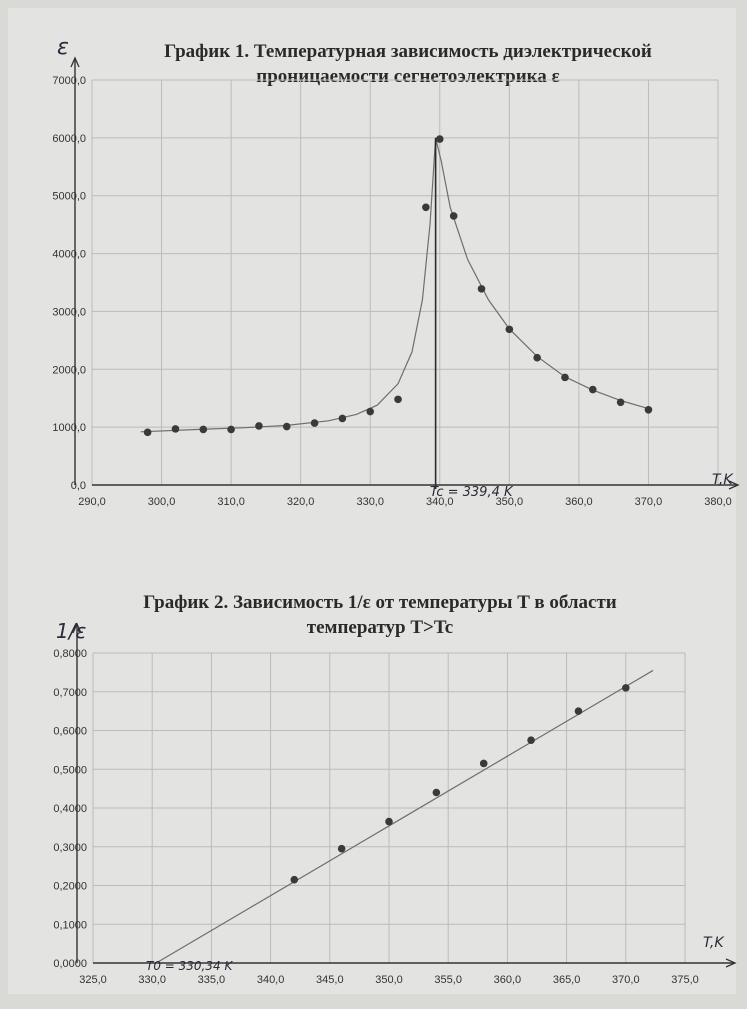 Image resolution: width=747 pixels, height=1009 pixels. I want to click on y-tick-label: 0,3000, so click(70, 848).